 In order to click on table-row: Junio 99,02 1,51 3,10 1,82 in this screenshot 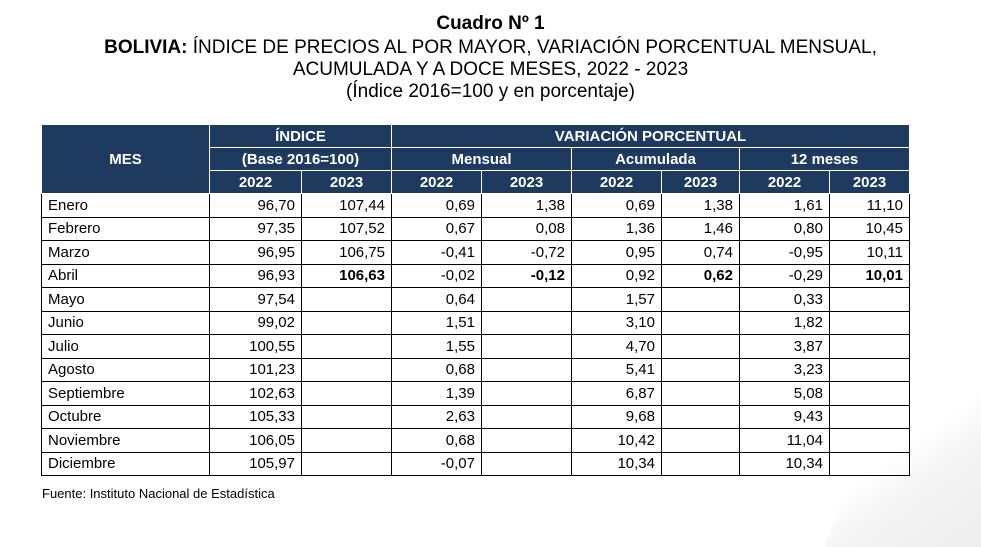, I will do `click(475, 323)`.